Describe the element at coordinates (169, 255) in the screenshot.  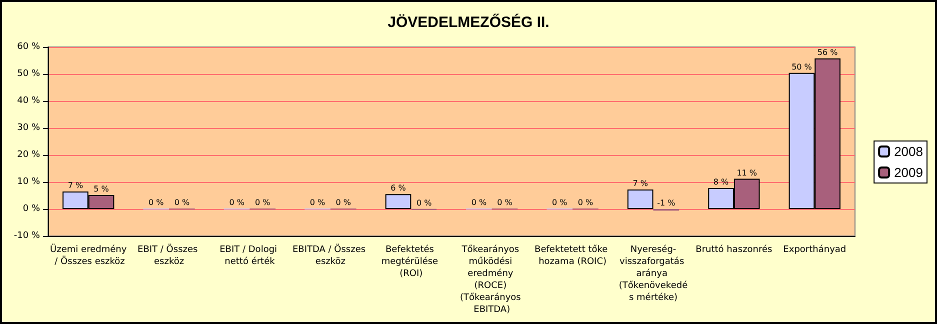
I see `x-tick-label: EBIT / Összes eszköz` at that location.